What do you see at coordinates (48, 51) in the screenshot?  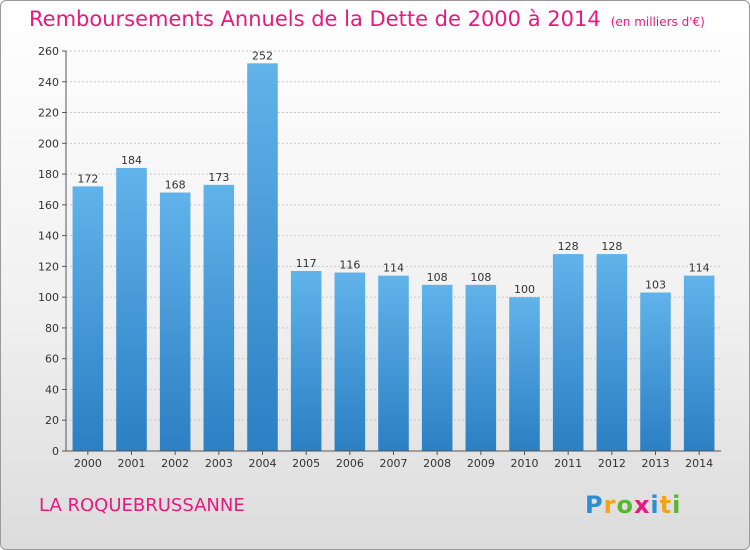 I see `y-tick-label: 260` at bounding box center [48, 51].